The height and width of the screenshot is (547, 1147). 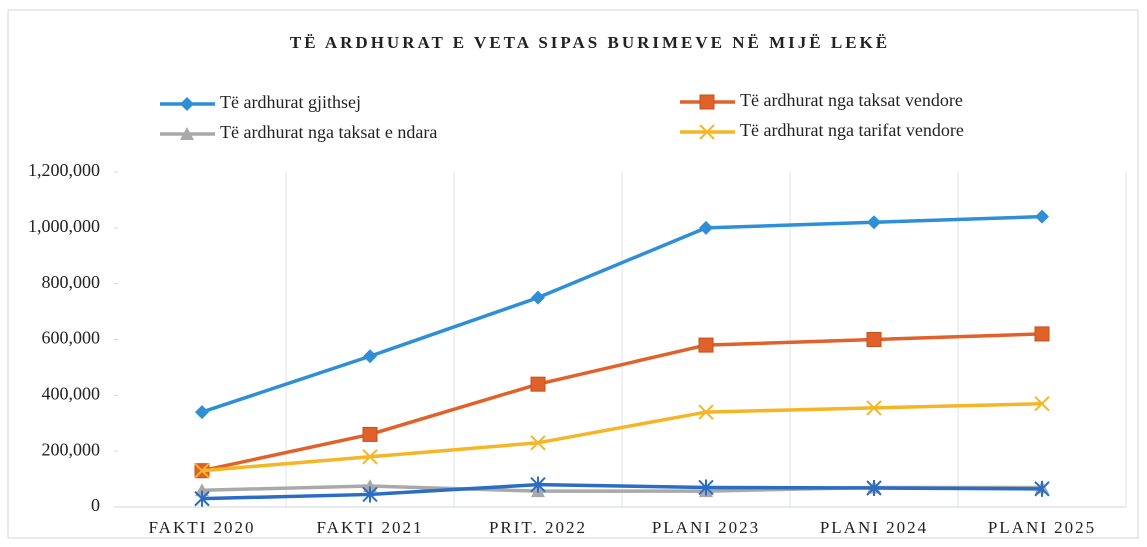 I want to click on y-tick-label: 800,000, so click(x=71, y=282).